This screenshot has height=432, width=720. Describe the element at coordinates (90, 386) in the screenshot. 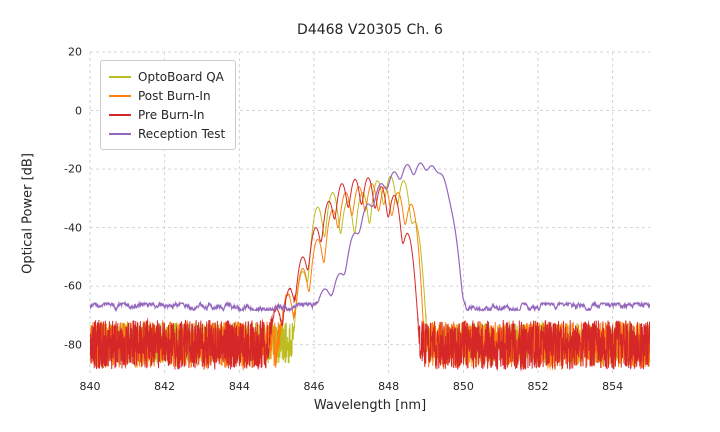

I see `x-tick-label: 840` at that location.